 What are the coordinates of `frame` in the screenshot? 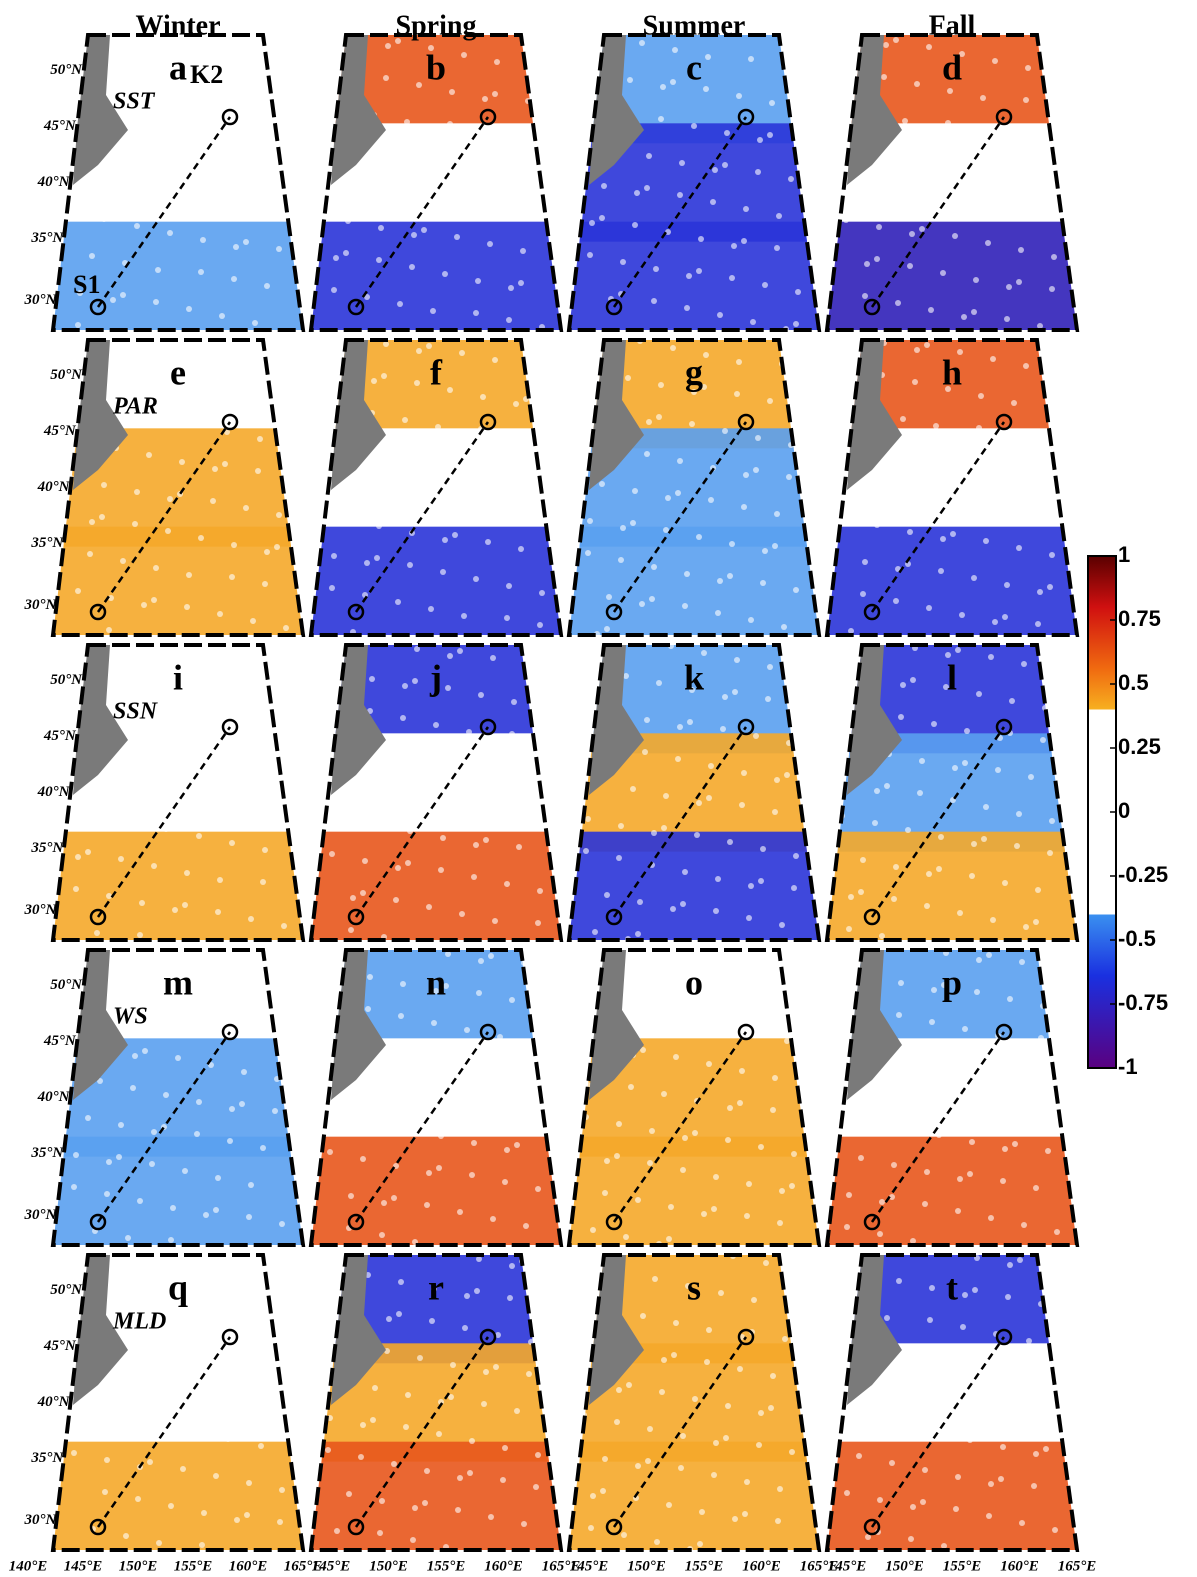 It's located at (178, 182).